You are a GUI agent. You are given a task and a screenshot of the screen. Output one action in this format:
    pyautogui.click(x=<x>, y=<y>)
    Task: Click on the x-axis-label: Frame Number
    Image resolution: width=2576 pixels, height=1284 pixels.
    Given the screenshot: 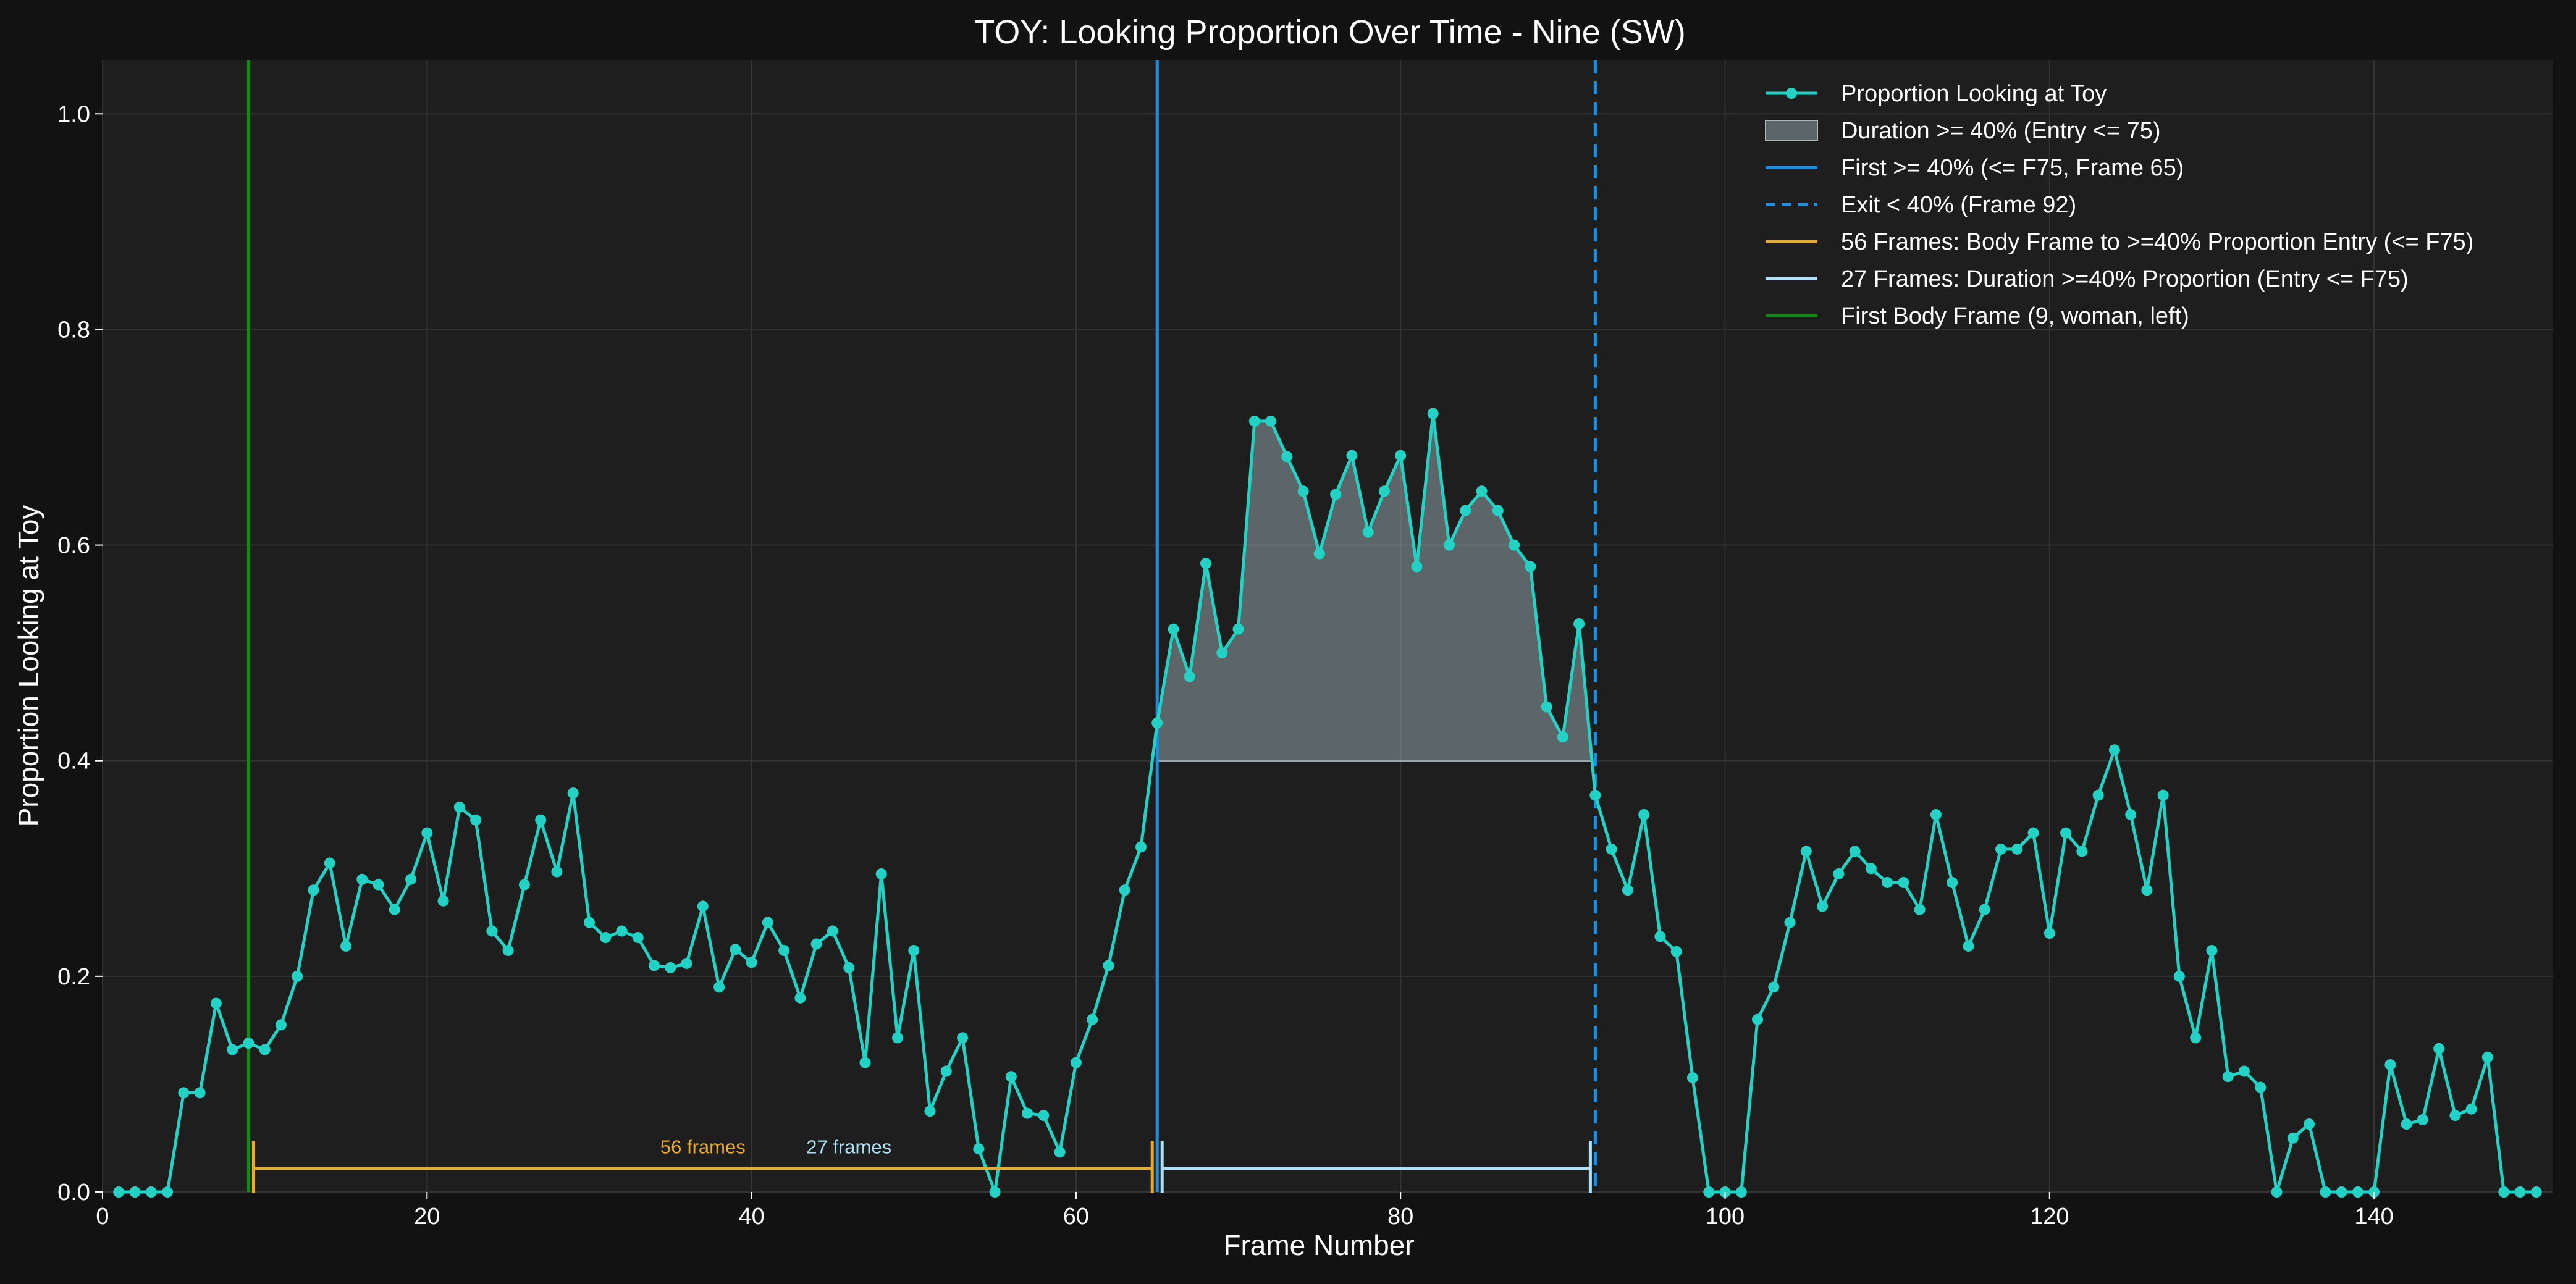 What is the action you would take?
    pyautogui.click(x=1318, y=1245)
    